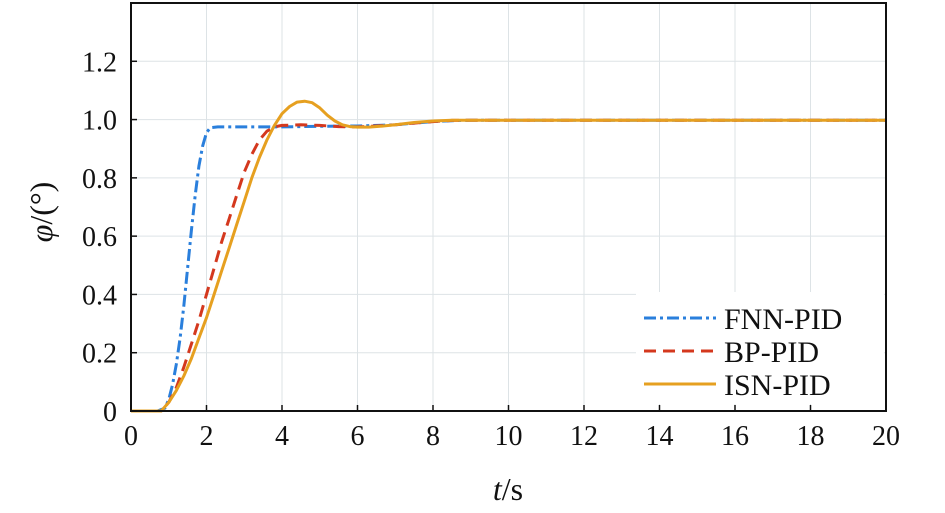  I want to click on y-tick-label: 0.8, so click(99, 179).